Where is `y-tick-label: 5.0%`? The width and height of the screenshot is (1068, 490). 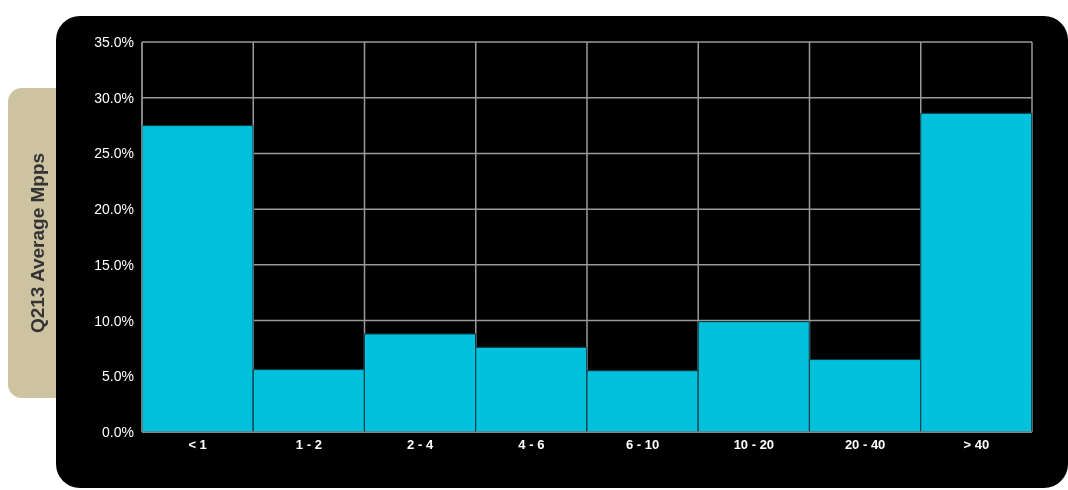 y-tick-label: 5.0% is located at coordinates (118, 376).